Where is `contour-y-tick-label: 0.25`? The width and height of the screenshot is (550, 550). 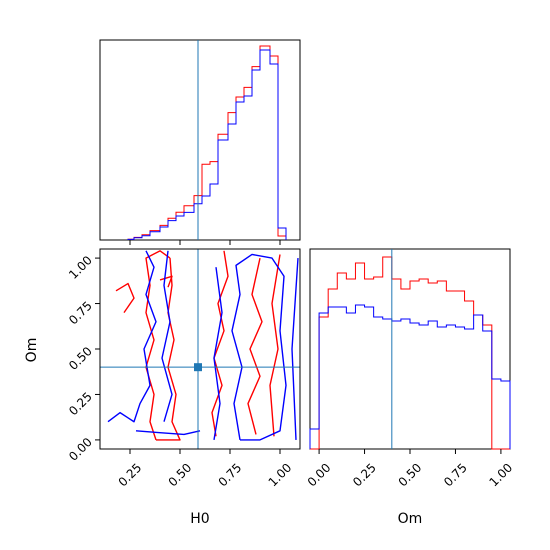
contour-y-tick-label: 0.25 is located at coordinates (80, 404).